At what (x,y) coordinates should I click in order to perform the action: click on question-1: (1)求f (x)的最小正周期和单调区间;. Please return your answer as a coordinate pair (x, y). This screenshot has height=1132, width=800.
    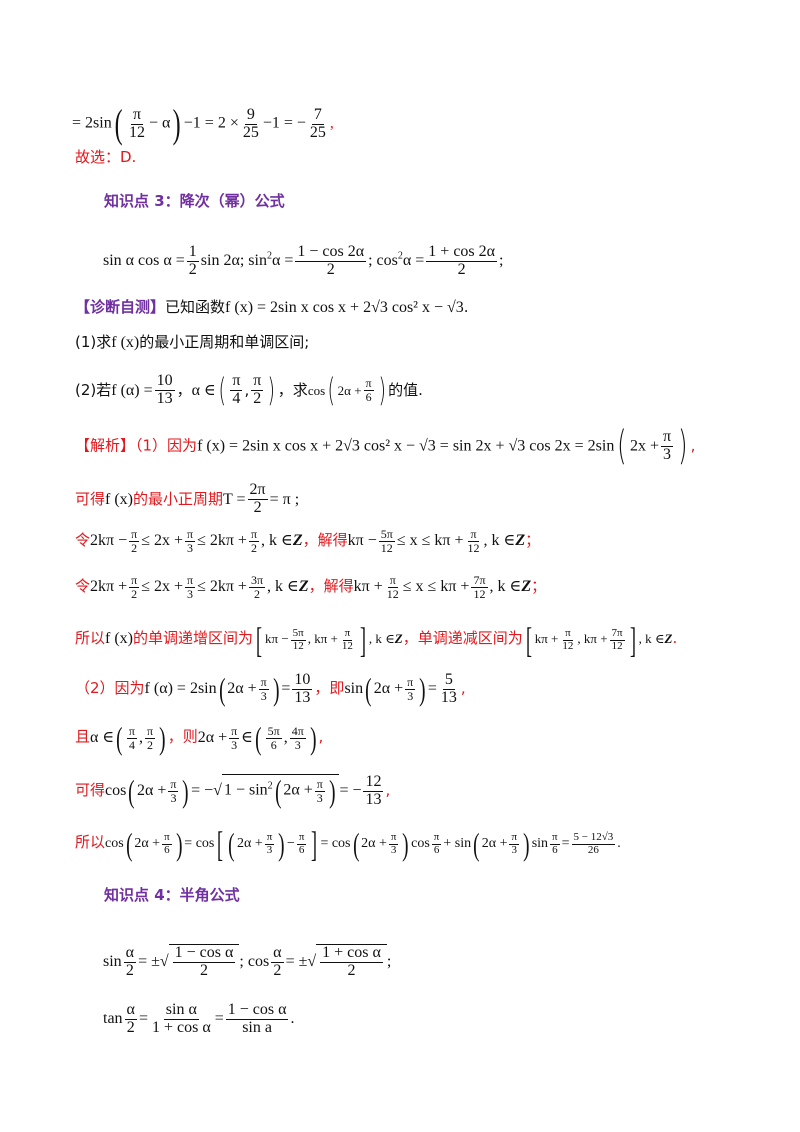
    Looking at the image, I should click on (192, 342).